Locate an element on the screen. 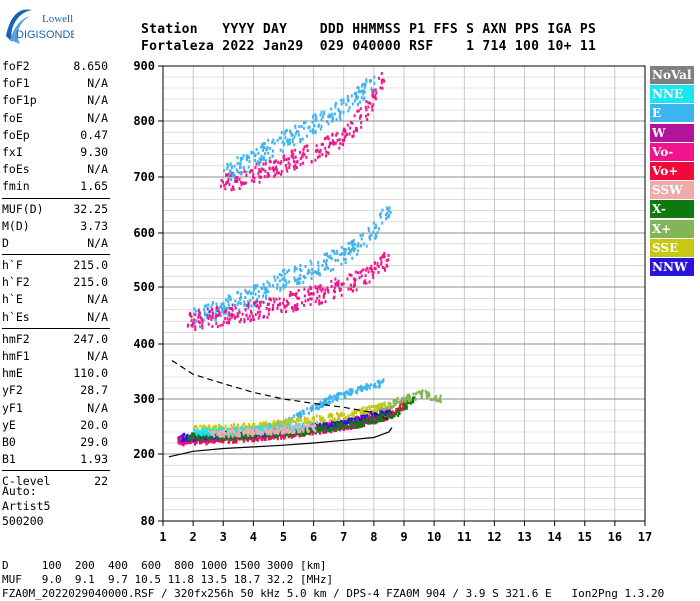 The width and height of the screenshot is (700, 601). param-name: foE is located at coordinates (12, 117).